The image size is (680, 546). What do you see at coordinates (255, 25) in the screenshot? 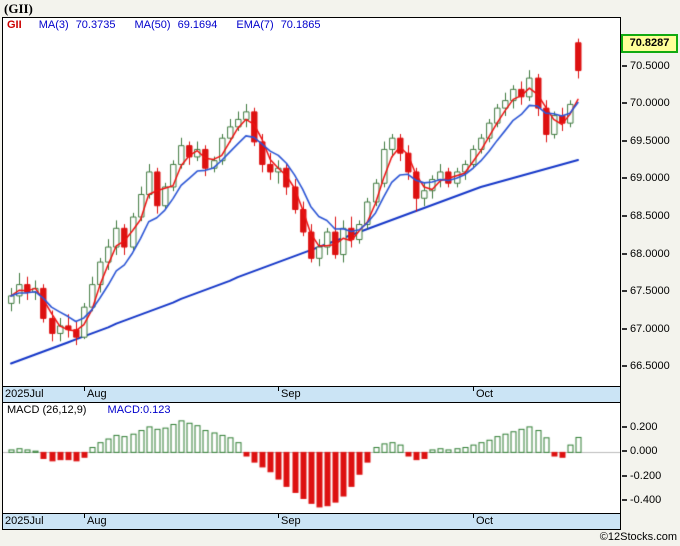
I see `legend-ema7-label: EMA(7)` at bounding box center [255, 25].